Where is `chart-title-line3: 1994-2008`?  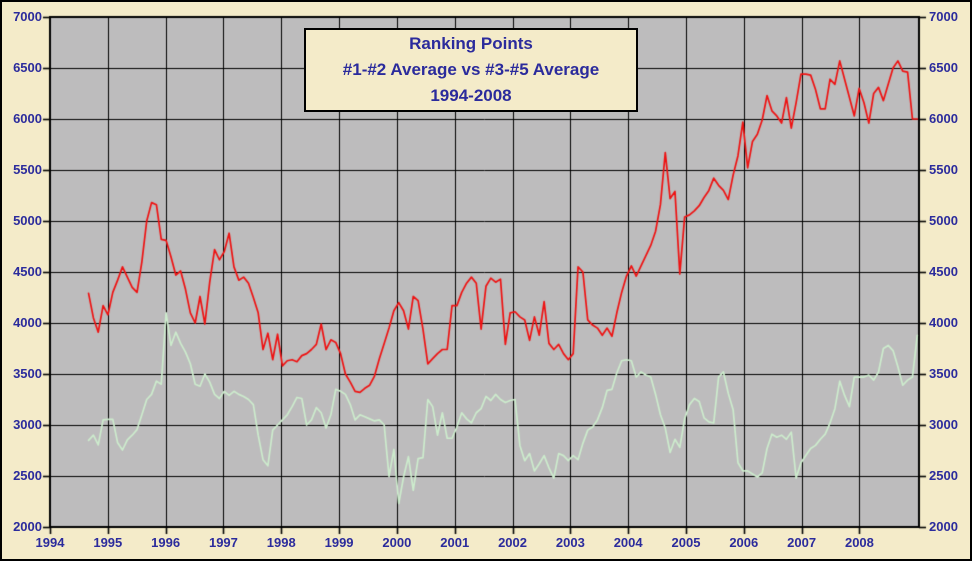
chart-title-line3: 1994-2008 is located at coordinates (471, 95).